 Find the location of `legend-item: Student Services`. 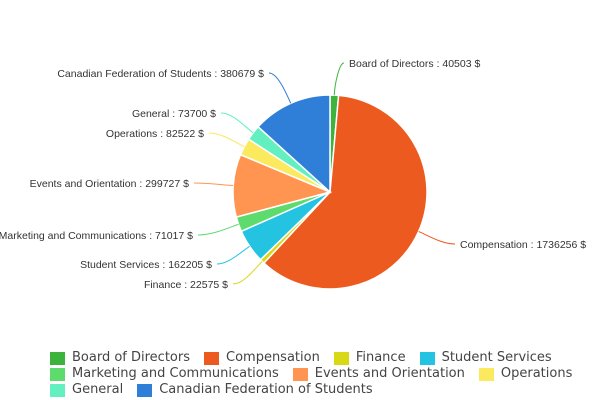

legend-item: Student Services is located at coordinates (485, 358).